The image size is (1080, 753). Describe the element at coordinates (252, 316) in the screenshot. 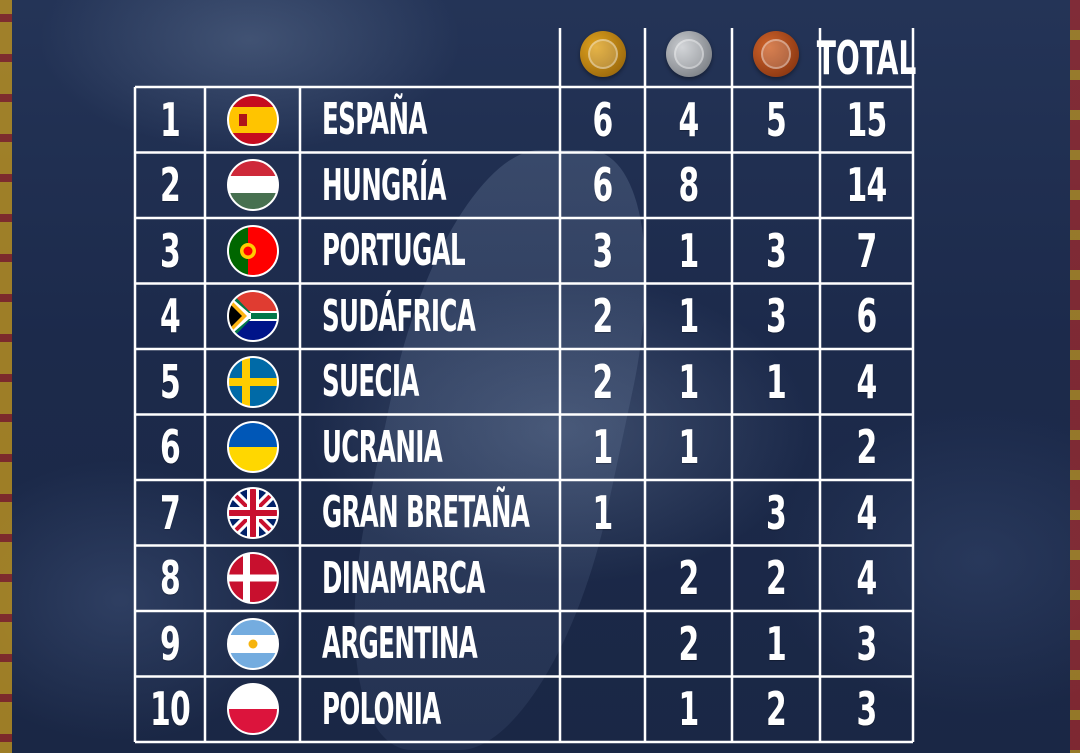

I see `south-africa-flag-icon` at that location.